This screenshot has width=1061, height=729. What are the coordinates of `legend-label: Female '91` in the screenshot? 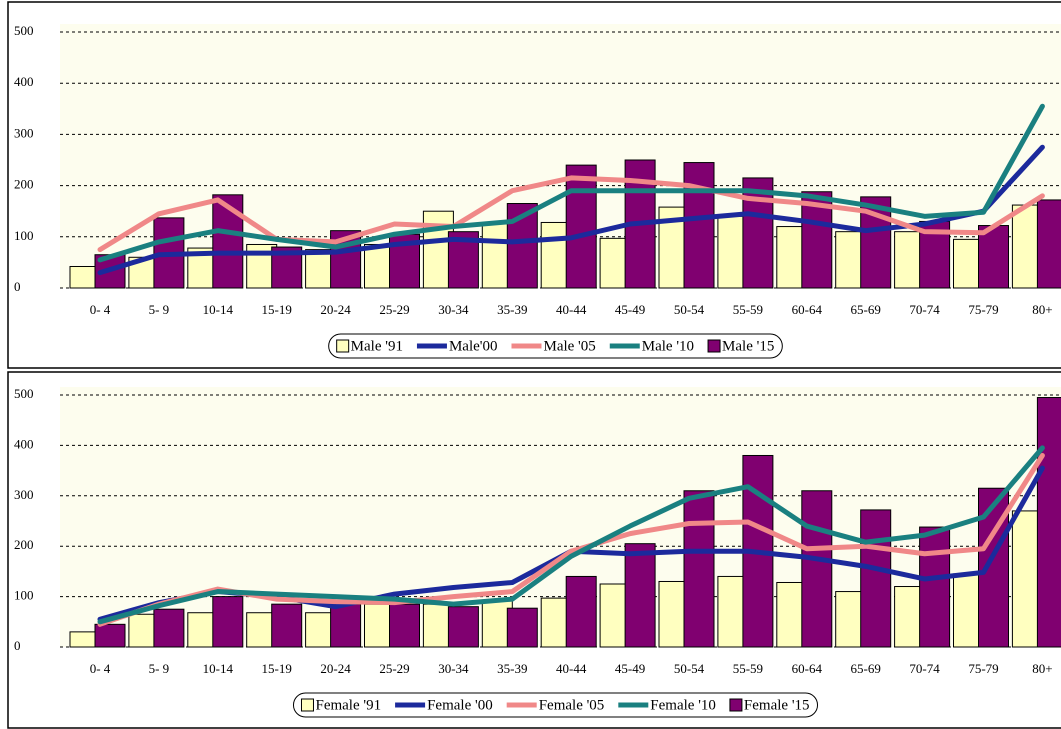 It's located at (348, 705).